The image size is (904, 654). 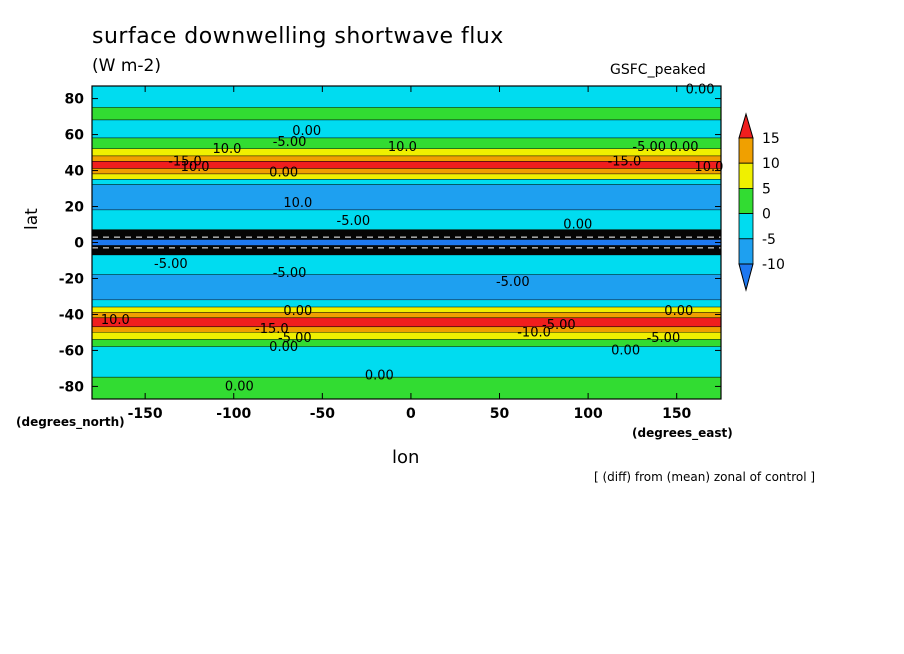 What do you see at coordinates (75, 172) in the screenshot?
I see `y-tick-label: 40` at bounding box center [75, 172].